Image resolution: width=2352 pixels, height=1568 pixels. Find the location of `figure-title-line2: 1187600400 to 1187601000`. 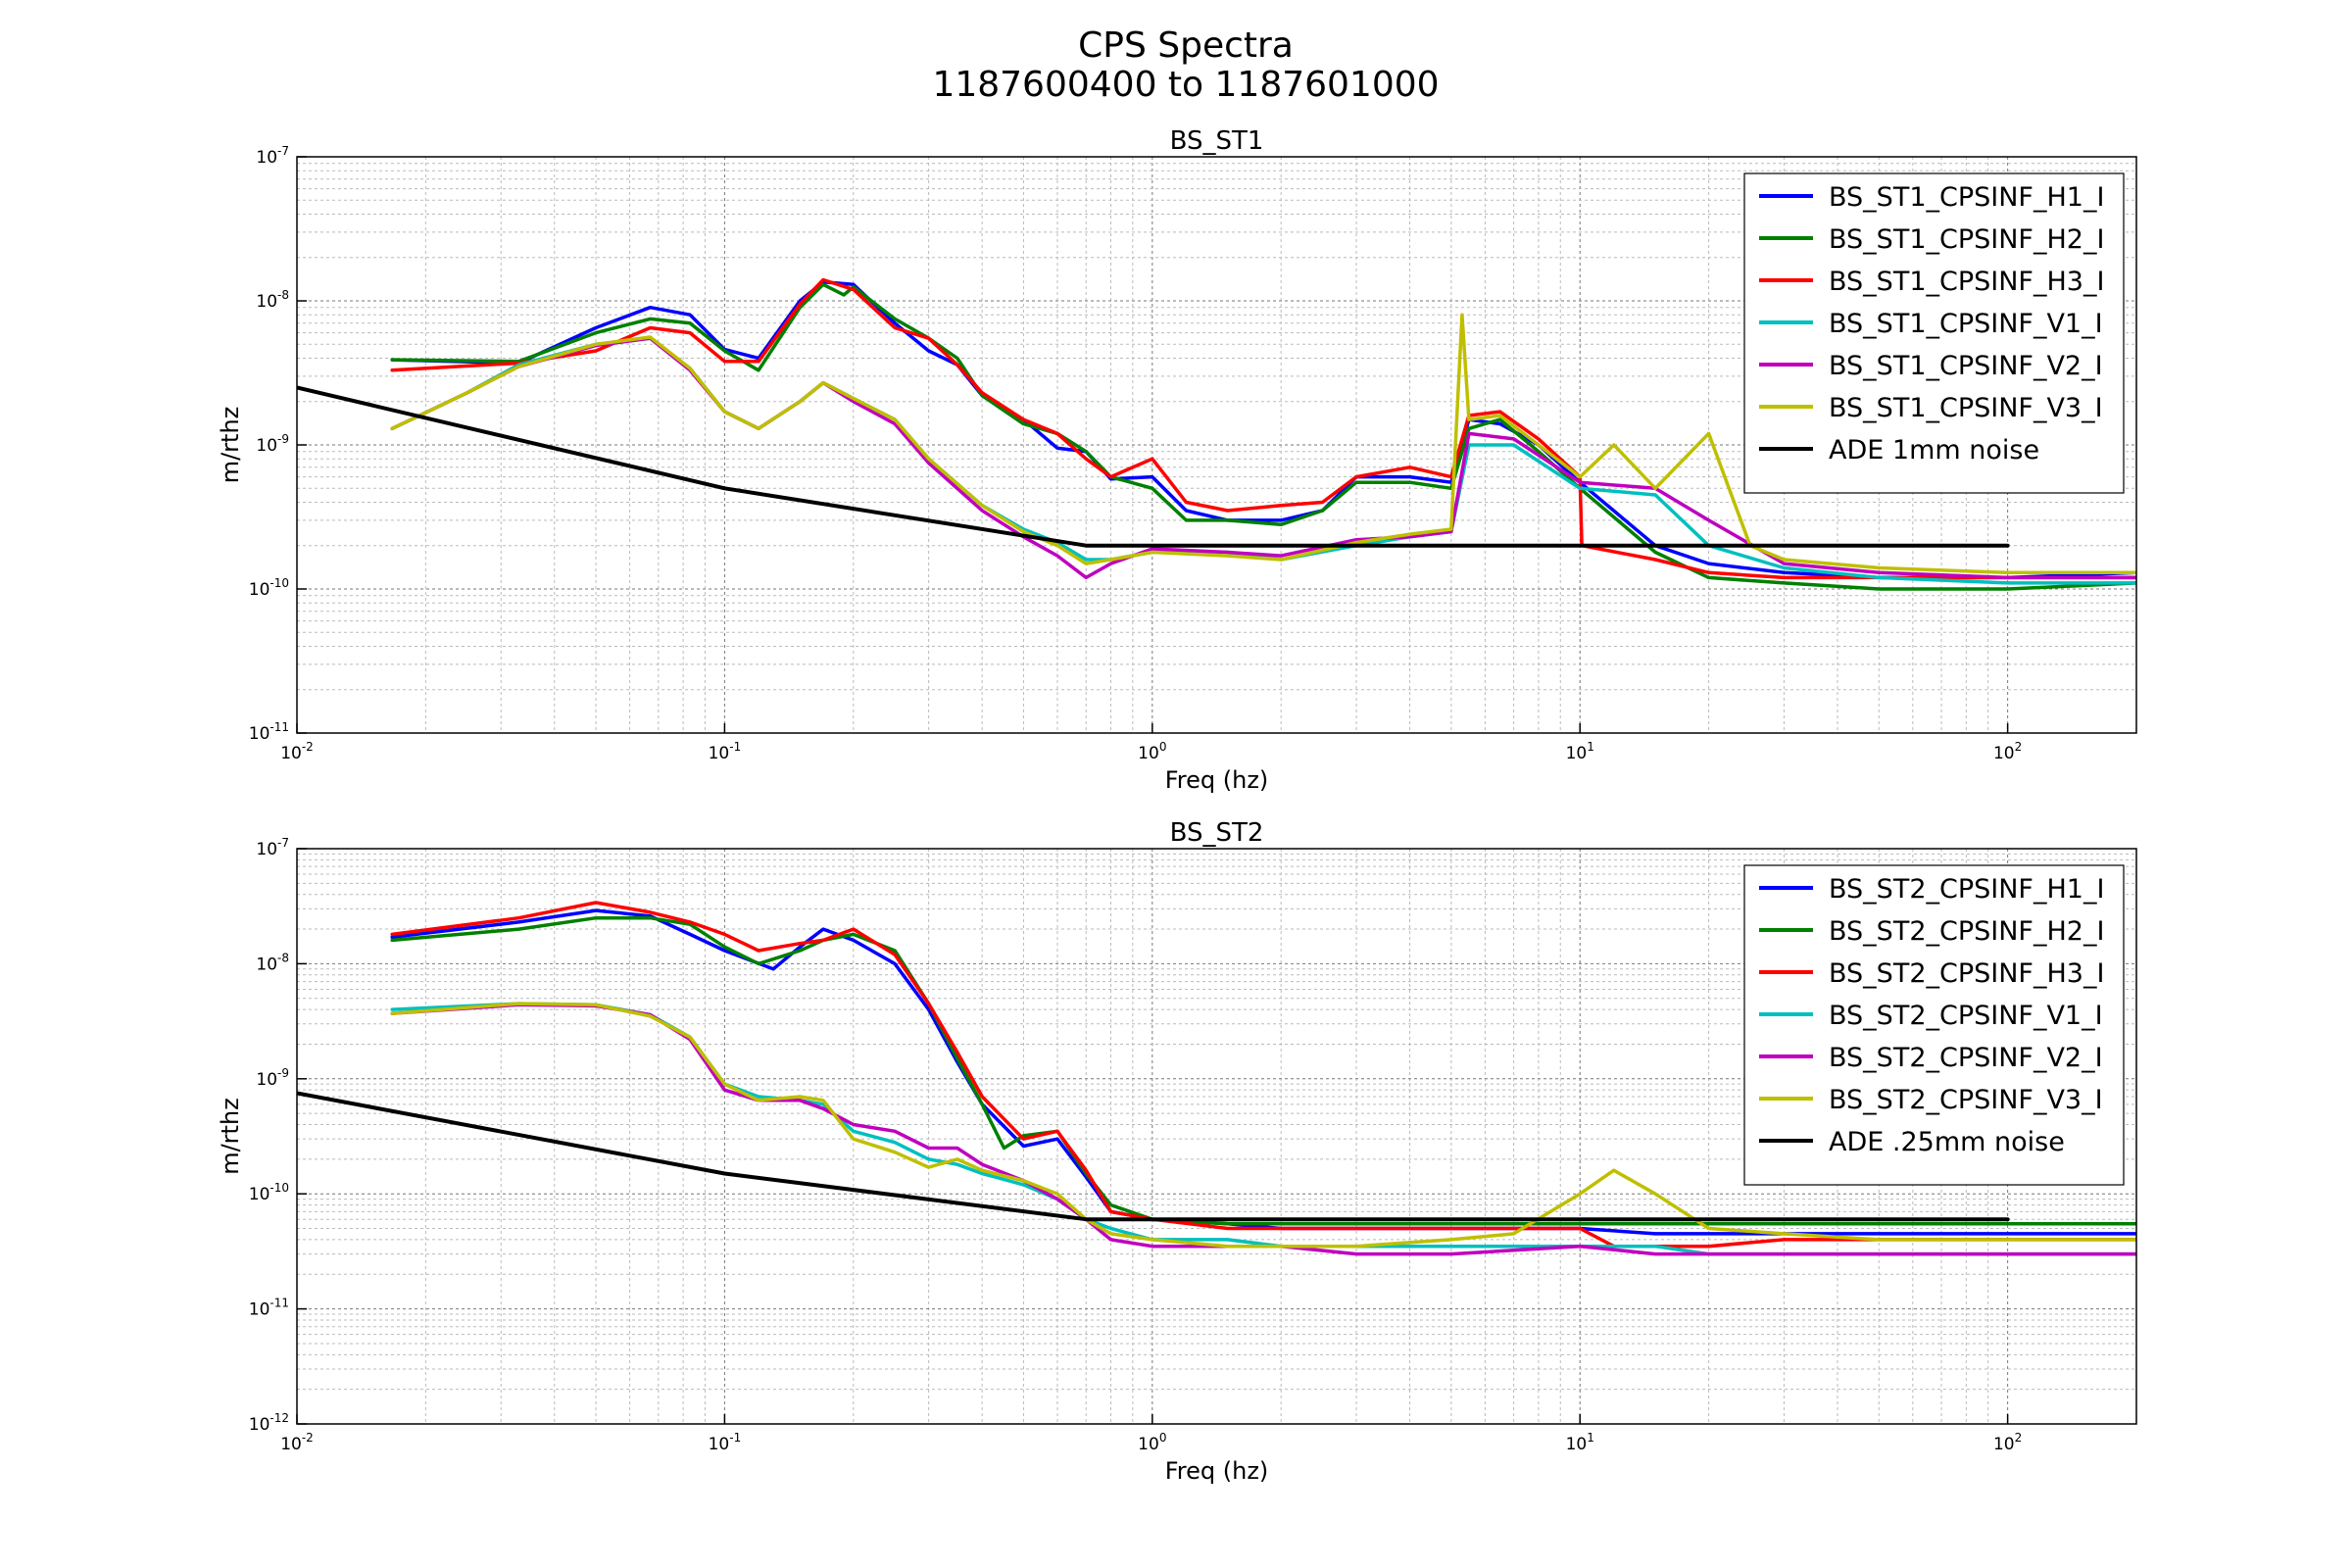

figure-title-line2: 1187600400 to 1187601000 is located at coordinates (1185, 85).